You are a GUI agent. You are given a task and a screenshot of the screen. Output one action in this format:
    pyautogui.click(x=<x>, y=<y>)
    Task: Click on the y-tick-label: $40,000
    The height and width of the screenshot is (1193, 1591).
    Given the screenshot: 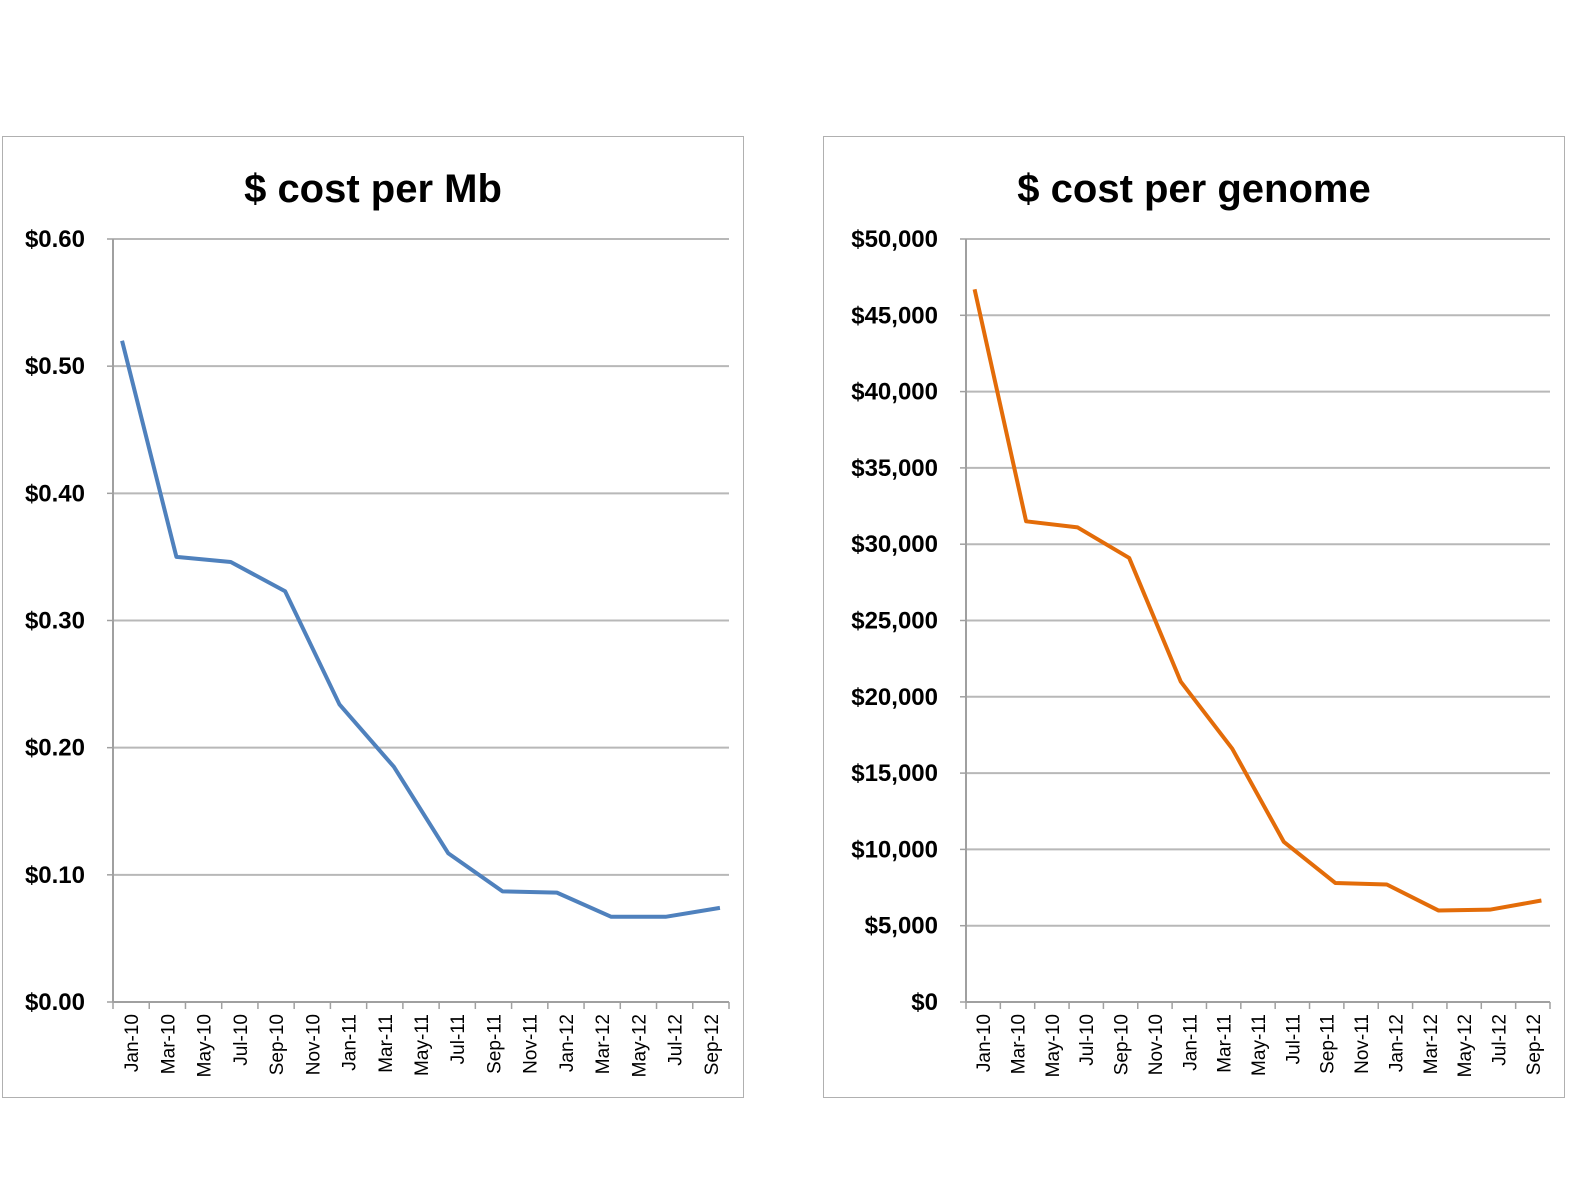 What is the action you would take?
    pyautogui.click(x=894, y=392)
    